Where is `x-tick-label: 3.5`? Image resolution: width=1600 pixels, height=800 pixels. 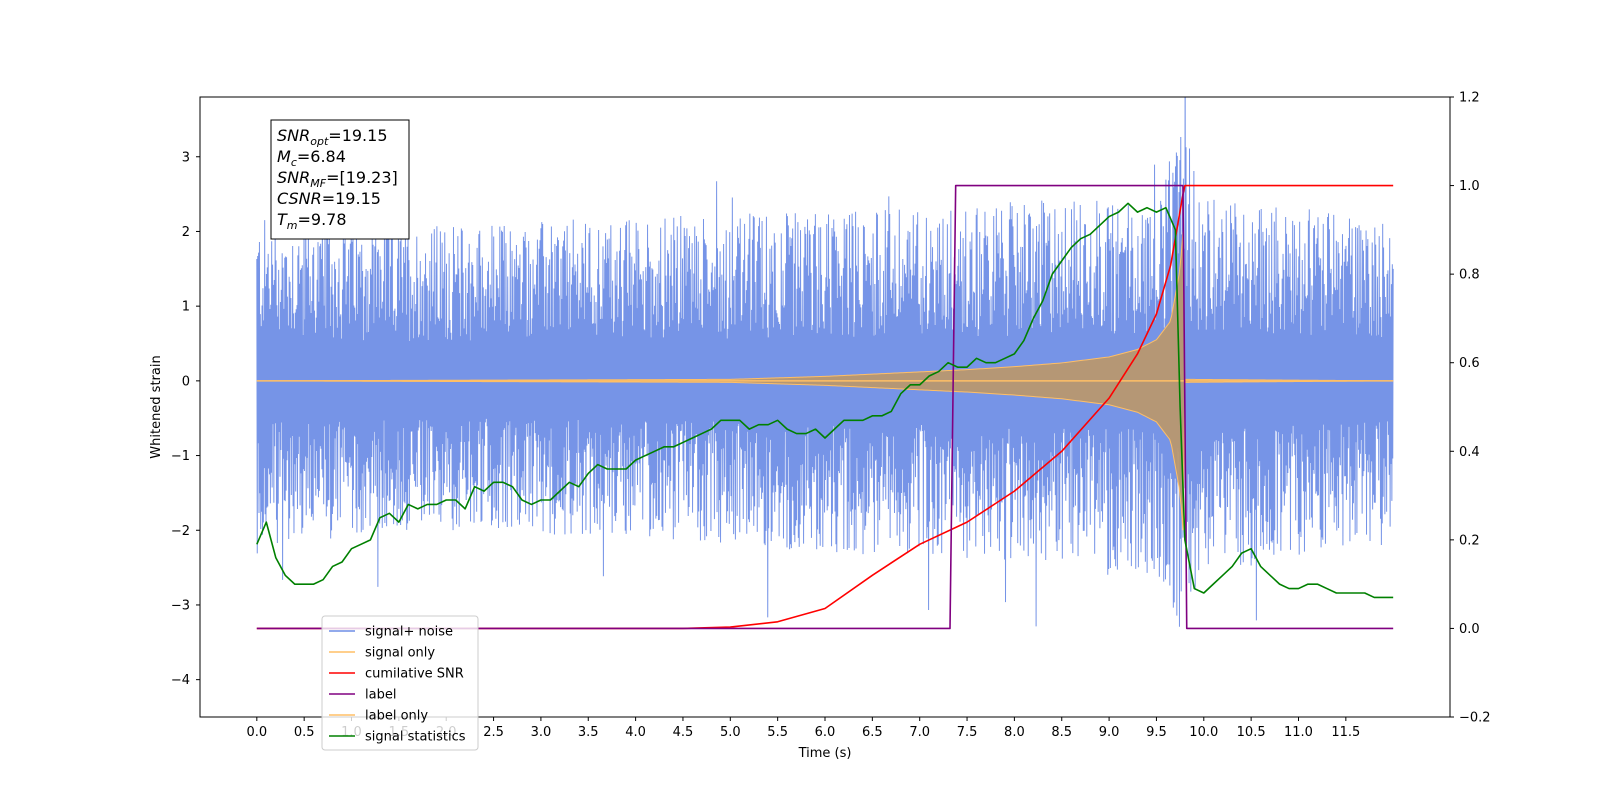 x-tick-label: 3.5 is located at coordinates (588, 732).